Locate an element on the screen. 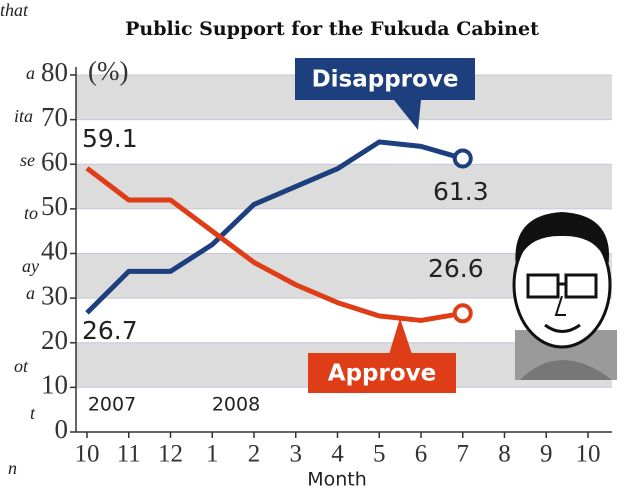 The image size is (637, 498). x-tick-label: 8 is located at coordinates (504, 454).